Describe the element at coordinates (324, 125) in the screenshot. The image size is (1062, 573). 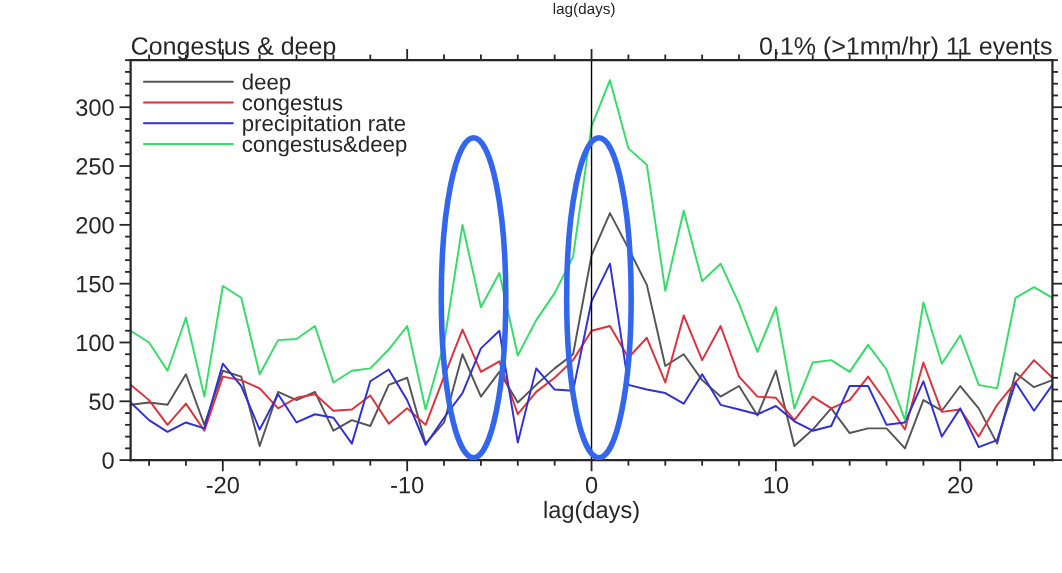
I see `legend-label: precipitation rate` at that location.